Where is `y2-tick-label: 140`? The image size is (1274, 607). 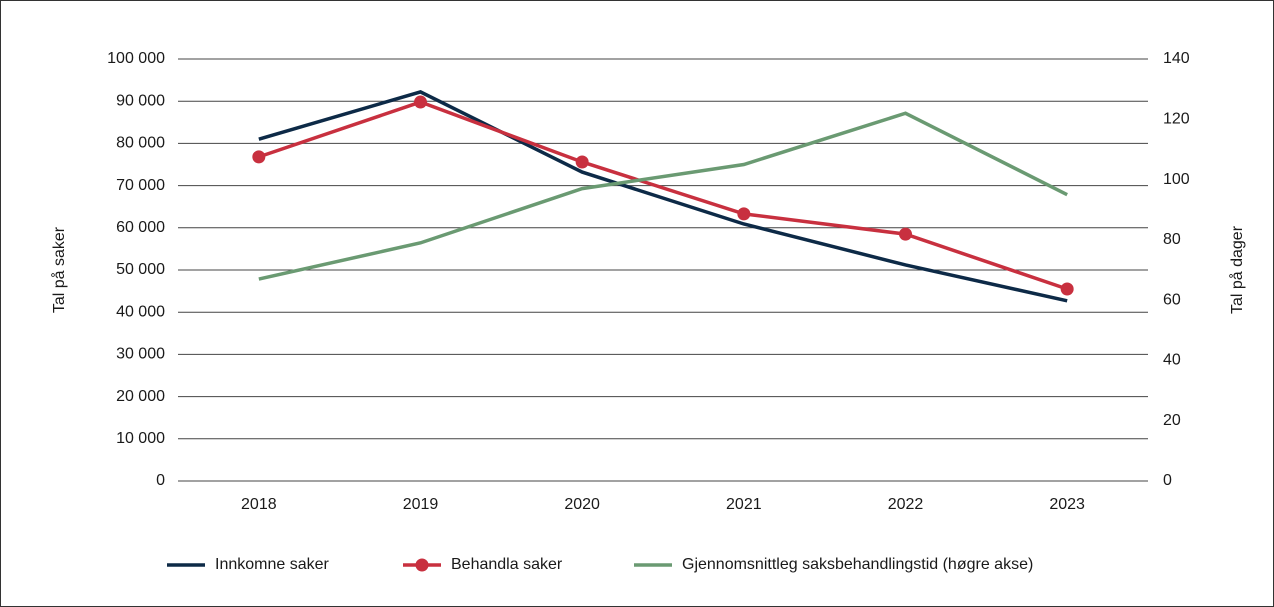 y2-tick-label: 140 is located at coordinates (1176, 58).